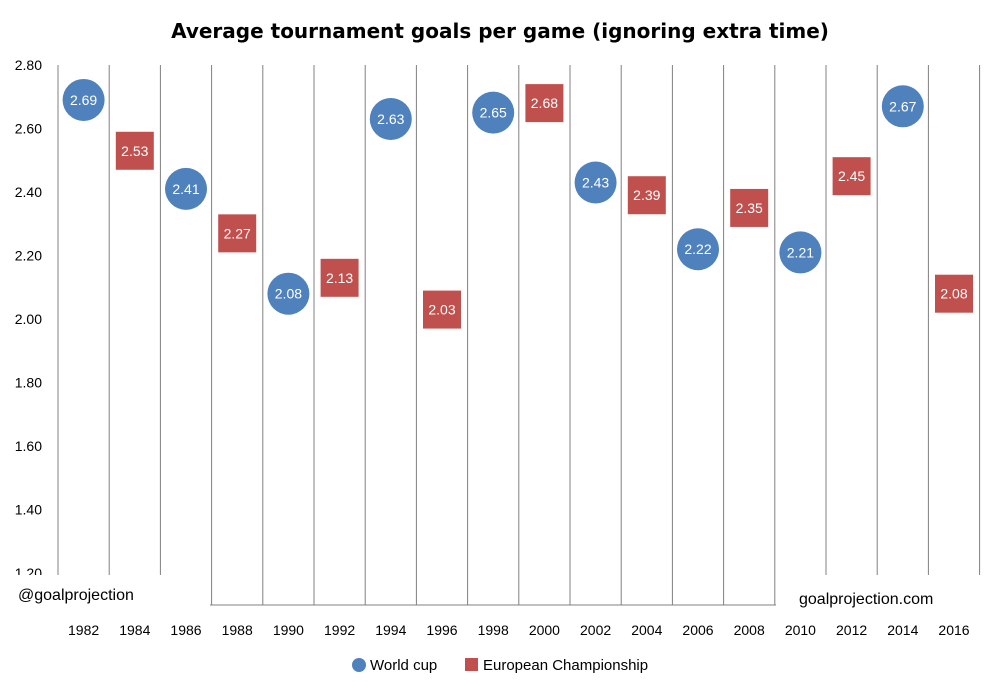 The width and height of the screenshot is (1000, 693). I want to click on x-tick-label: 2014, so click(902, 630).